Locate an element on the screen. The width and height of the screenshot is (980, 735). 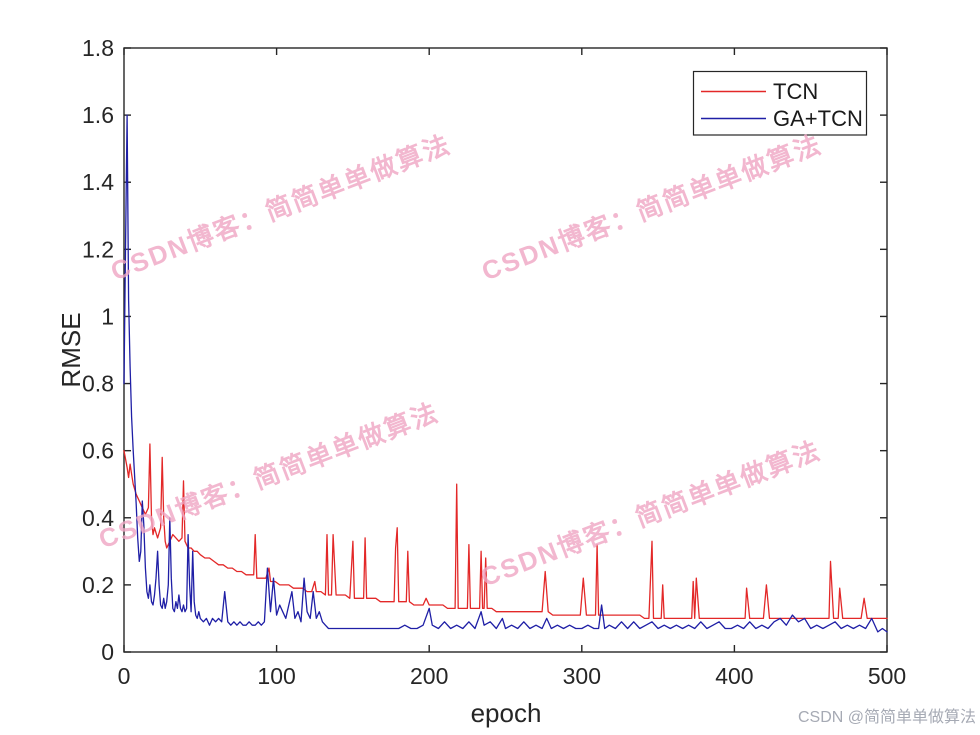
y-tick-label: 0.2 is located at coordinates (98, 585).